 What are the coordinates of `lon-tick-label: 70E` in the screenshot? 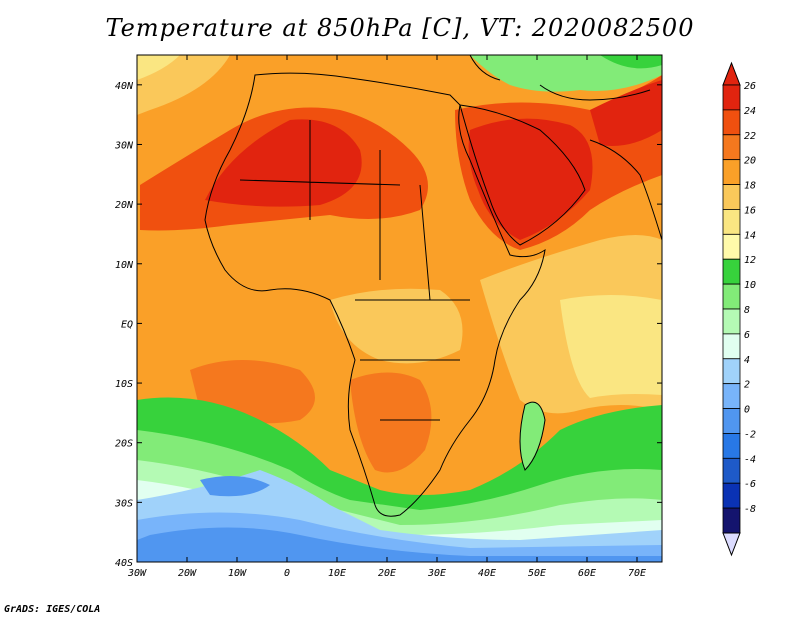 It's located at (637, 573).